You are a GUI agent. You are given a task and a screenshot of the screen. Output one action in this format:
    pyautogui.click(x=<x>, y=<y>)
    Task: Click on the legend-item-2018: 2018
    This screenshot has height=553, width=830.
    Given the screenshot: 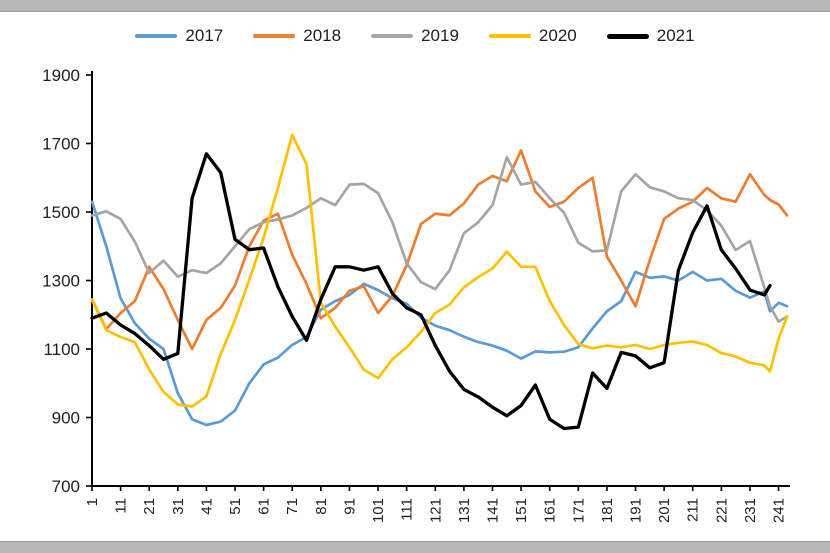 What is the action you would take?
    pyautogui.click(x=297, y=36)
    